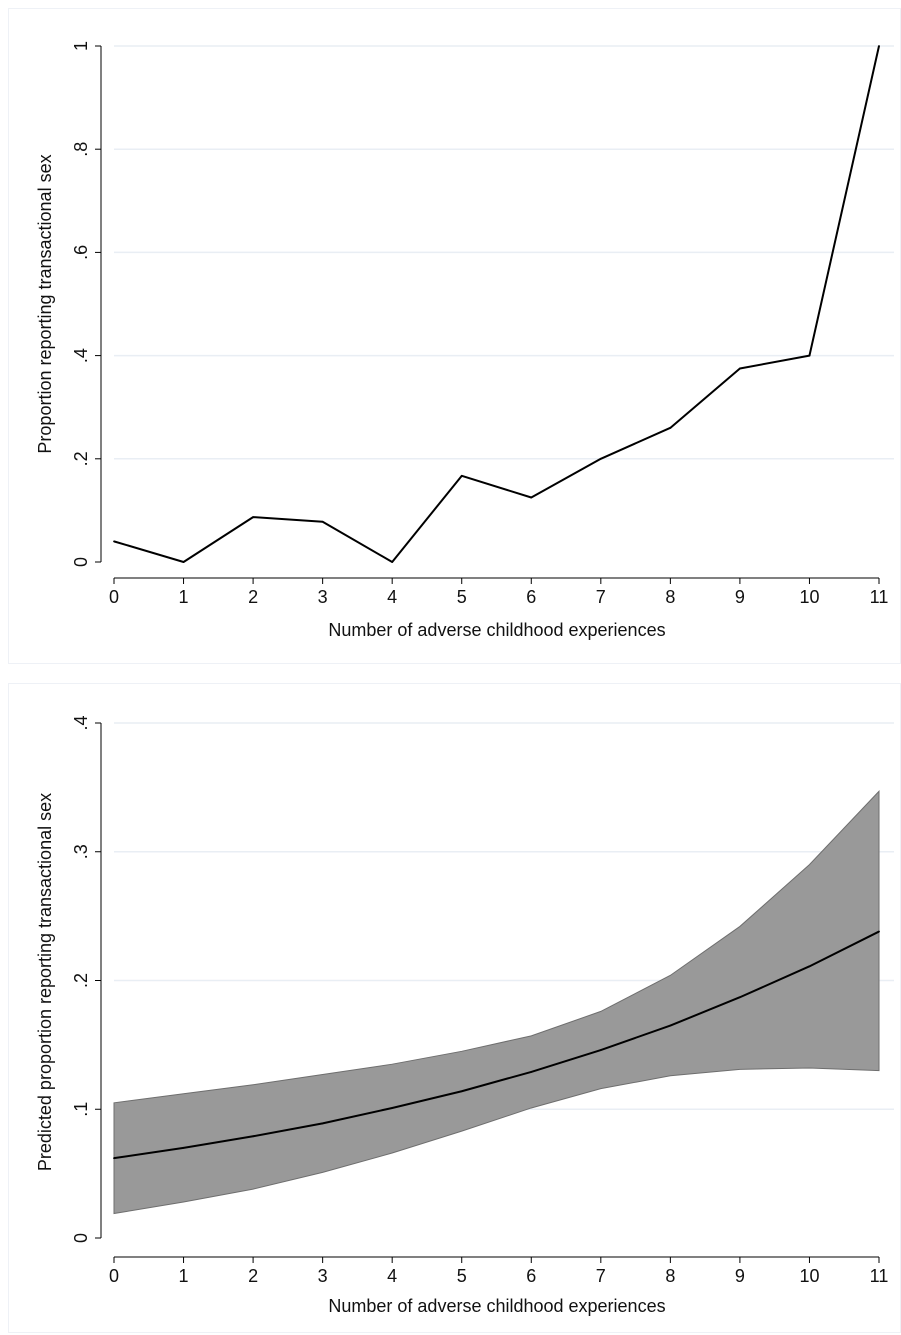  I want to click on y-axis-title: Proportion reporting transactional sex, so click(45, 303).